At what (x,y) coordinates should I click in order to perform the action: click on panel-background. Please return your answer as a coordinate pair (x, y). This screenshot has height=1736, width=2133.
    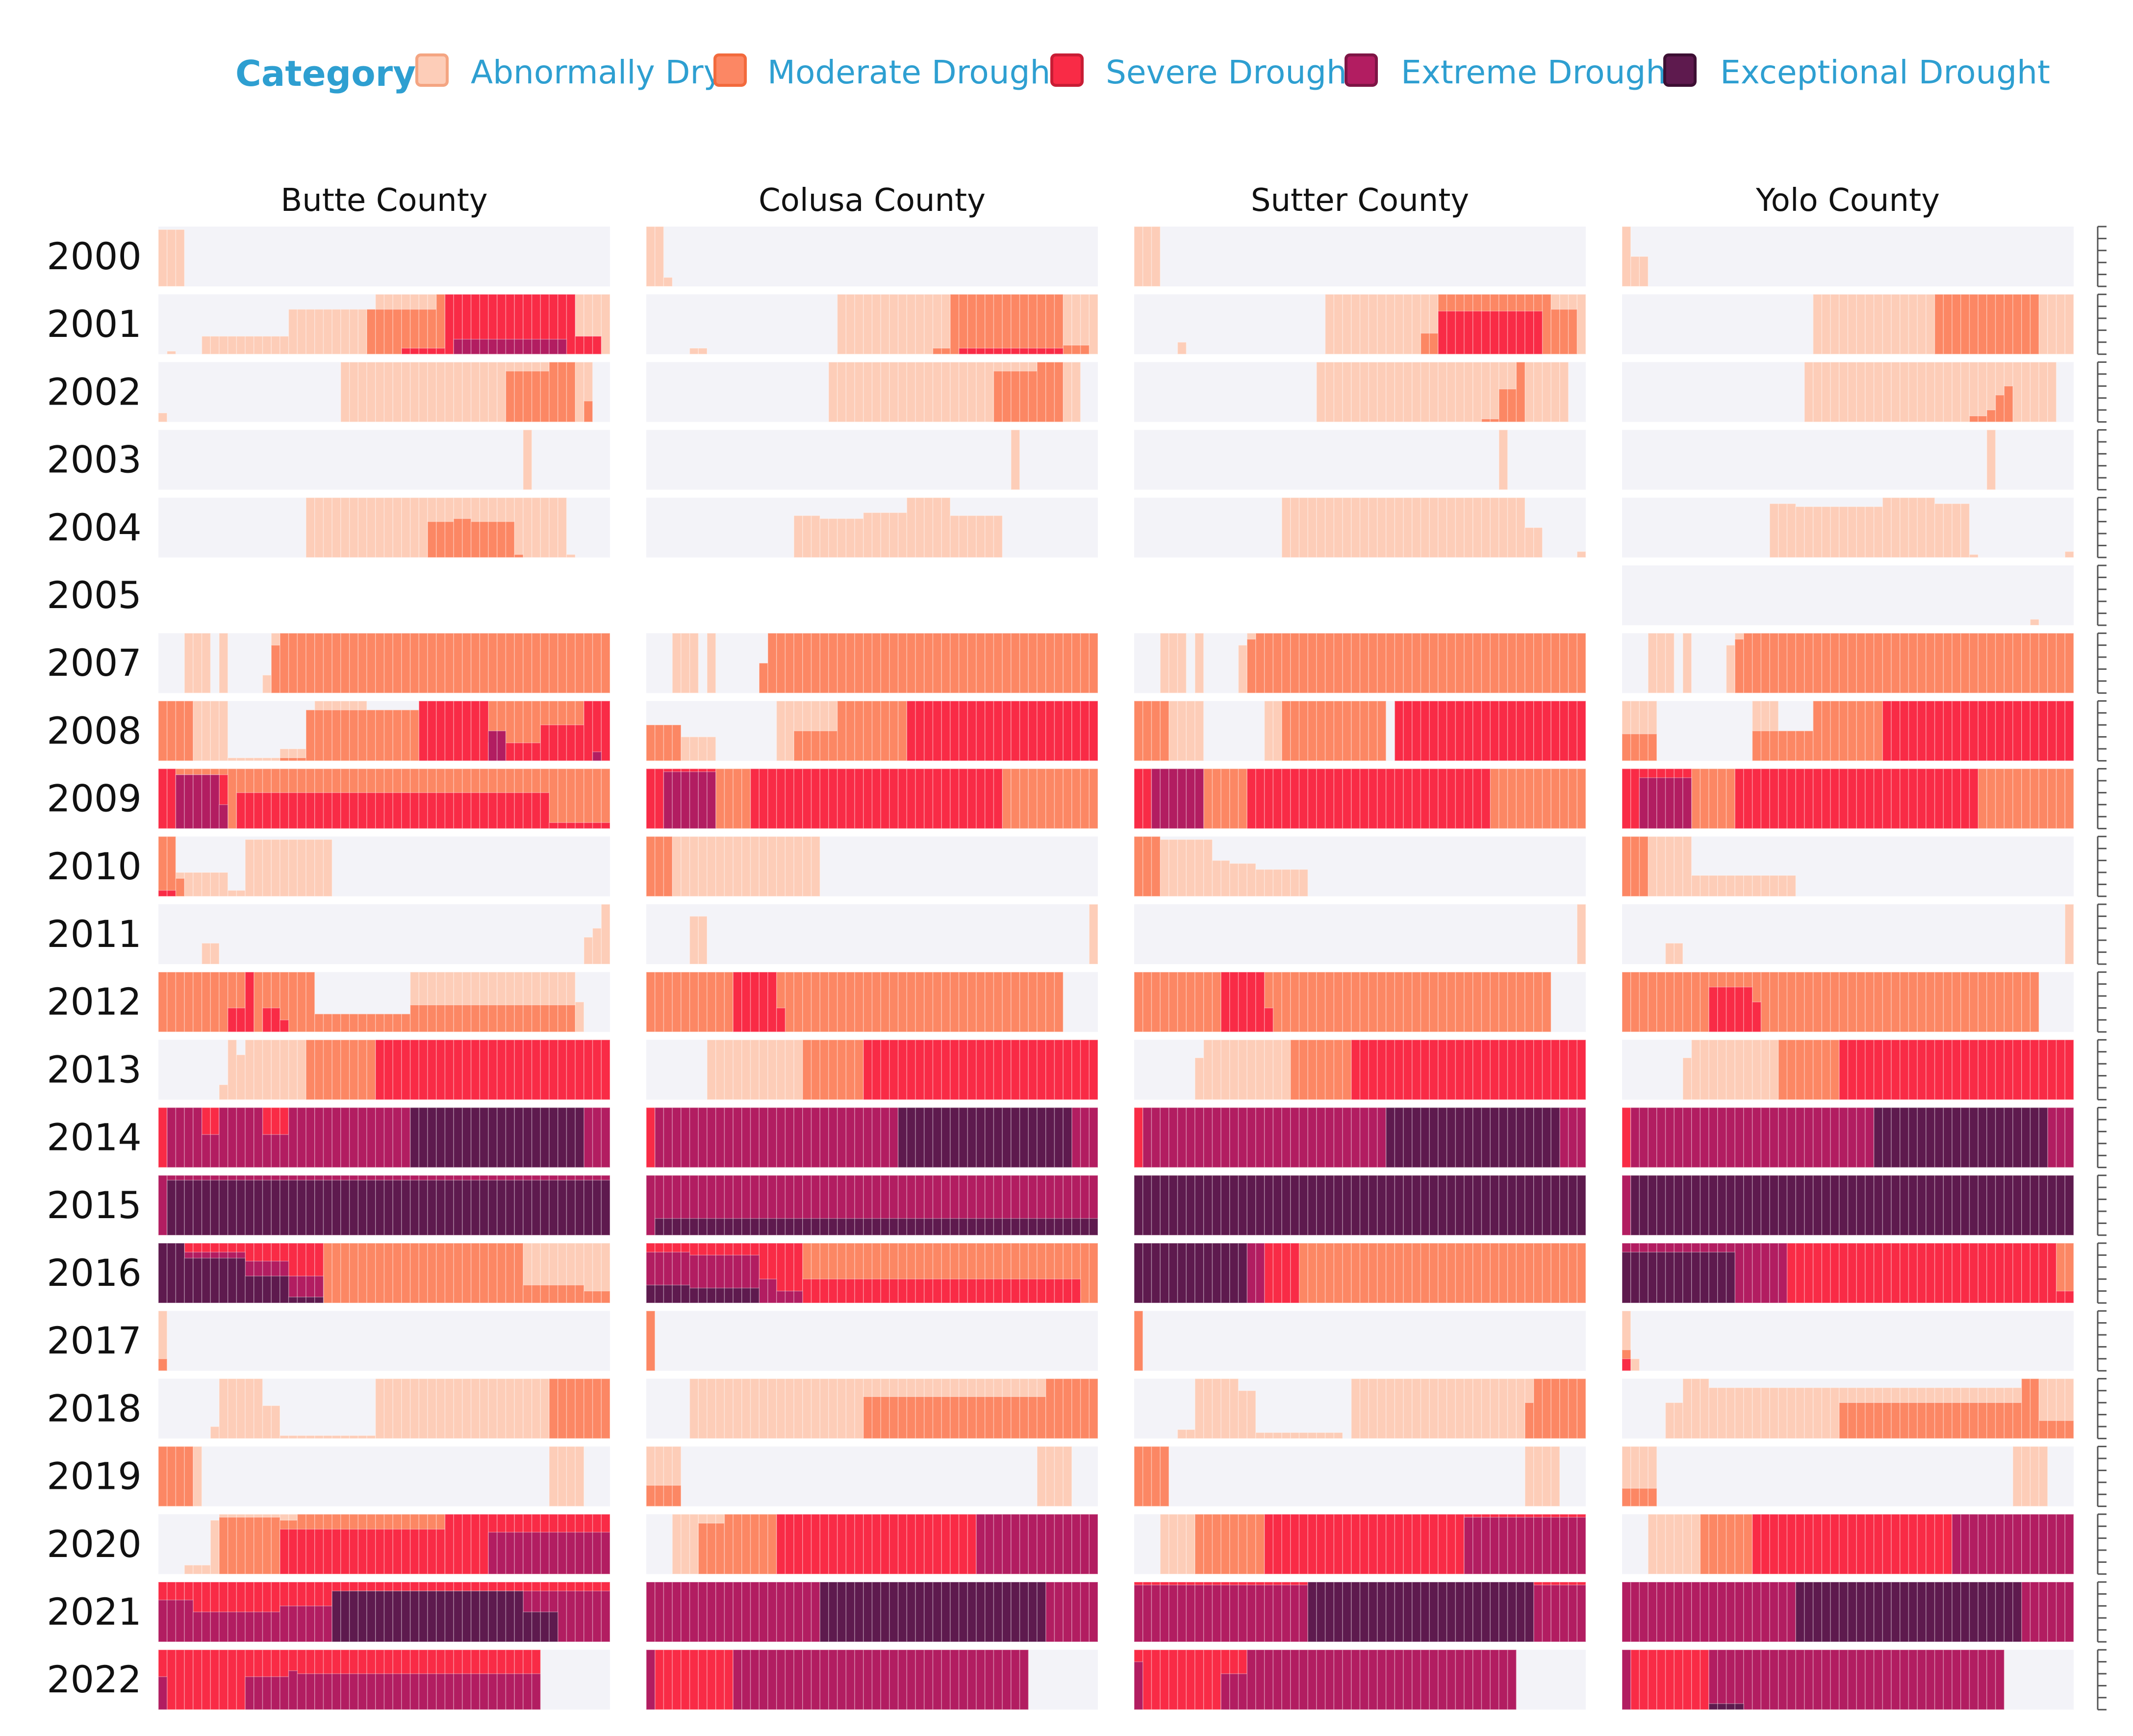
    Looking at the image, I should click on (1360, 256).